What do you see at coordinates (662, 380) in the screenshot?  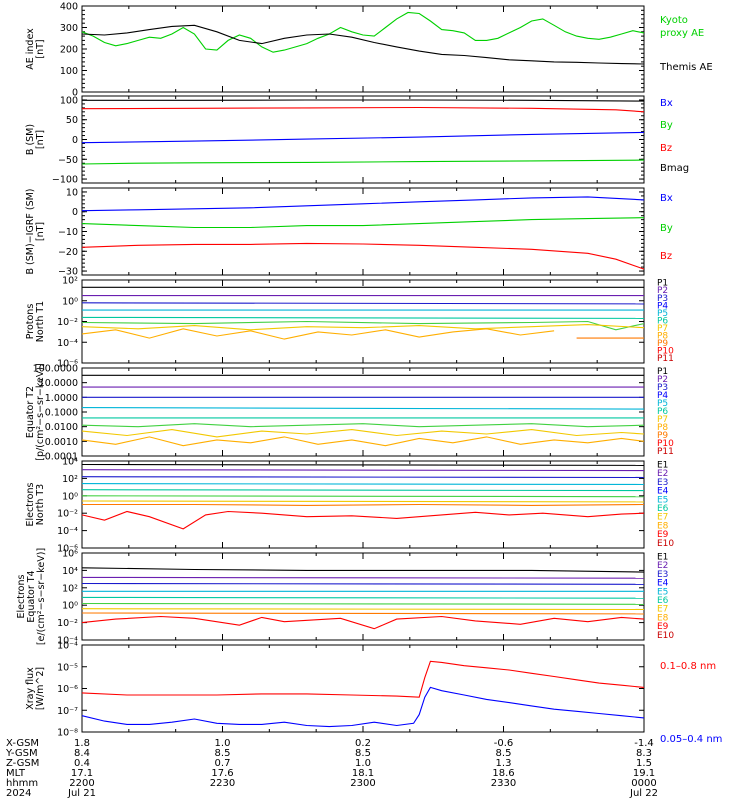 I see `legend-channel: P2` at bounding box center [662, 380].